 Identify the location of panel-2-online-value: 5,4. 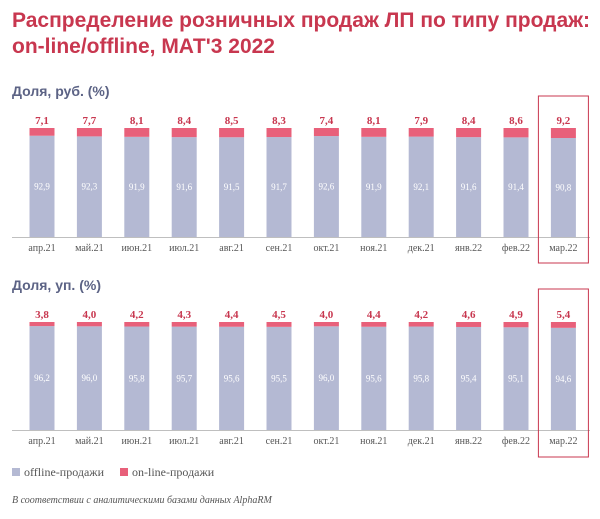
(564, 315).